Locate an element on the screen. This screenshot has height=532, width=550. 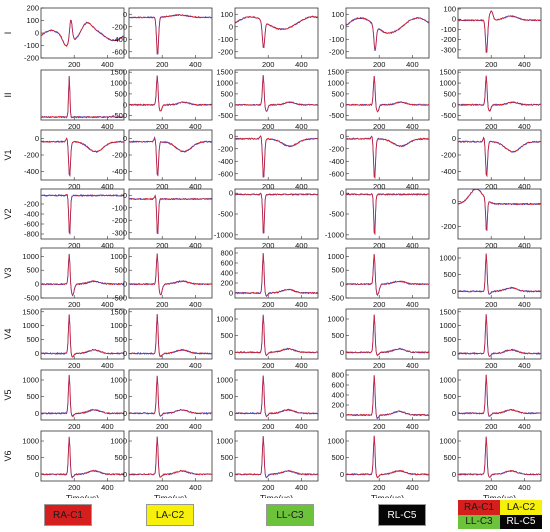
x-axis-title: Time(us) is located at coordinates (170, 495).